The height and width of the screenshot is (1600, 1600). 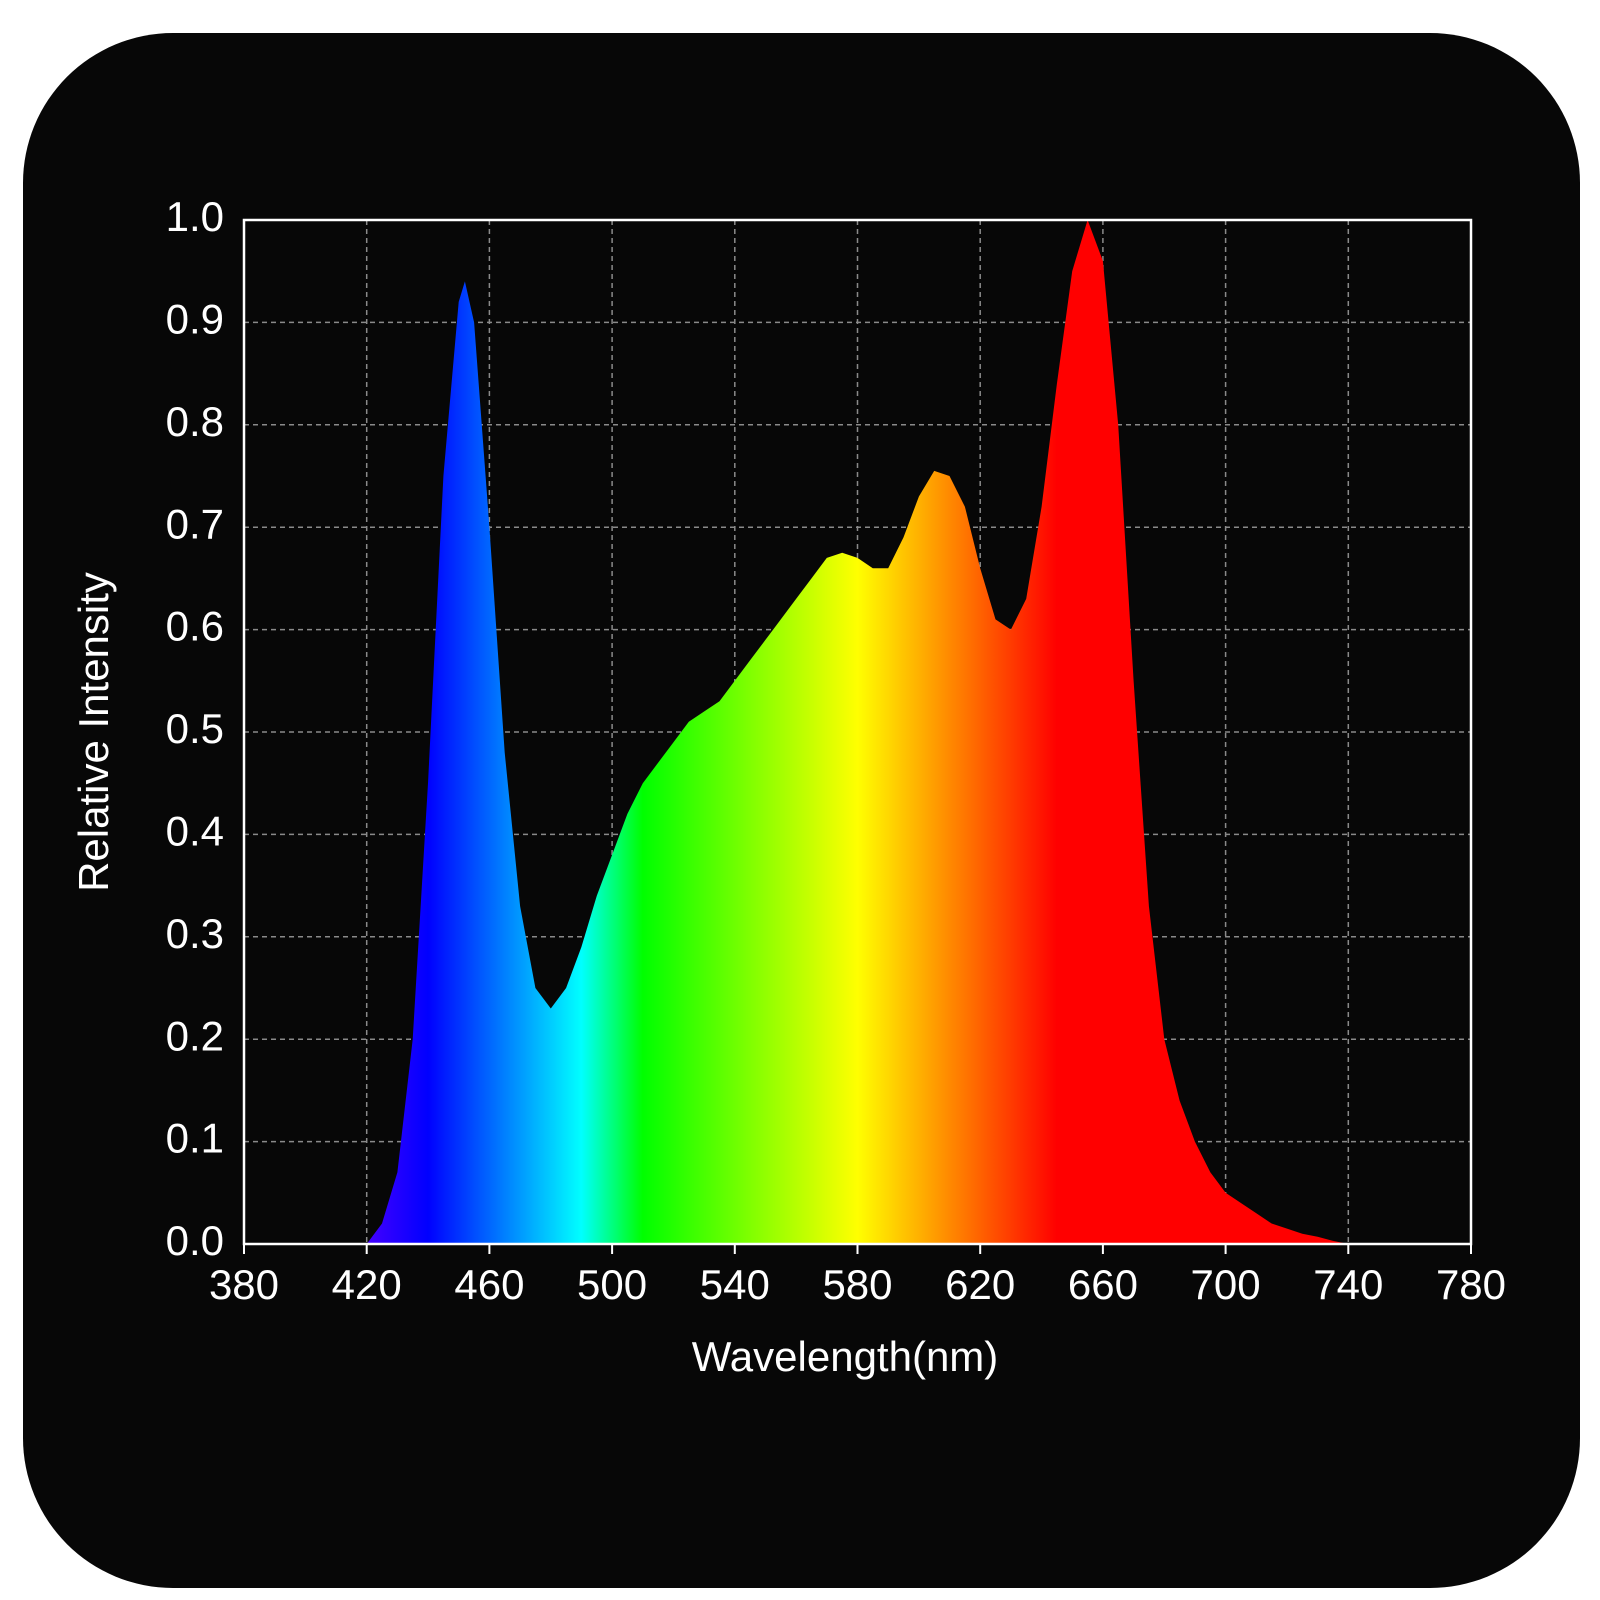 What do you see at coordinates (195, 1138) in the screenshot?
I see `y-tick-label: 0.1` at bounding box center [195, 1138].